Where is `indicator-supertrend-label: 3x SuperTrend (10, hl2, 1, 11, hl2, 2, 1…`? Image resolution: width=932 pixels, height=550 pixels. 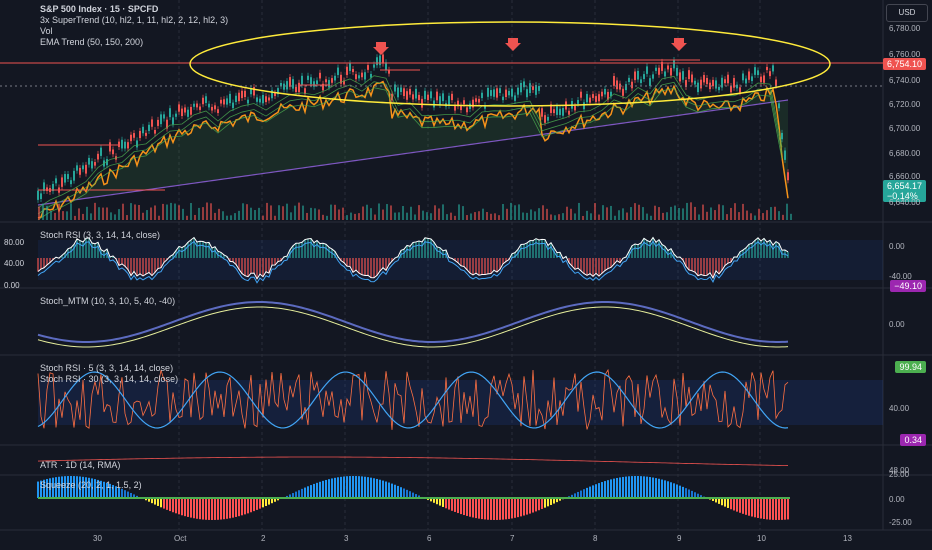 indicator-supertrend-label: 3x SuperTrend (10, hl2, 1, 11, hl2, 2, 1… is located at coordinates (134, 20).